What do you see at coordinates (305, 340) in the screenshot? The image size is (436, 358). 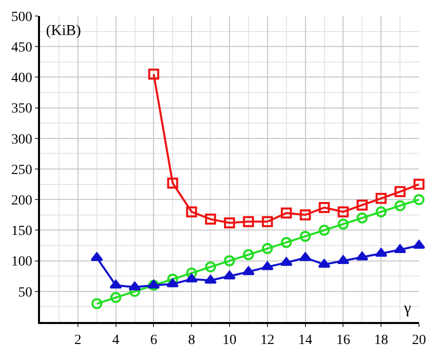 I see `x-tick-label: 14` at bounding box center [305, 340].